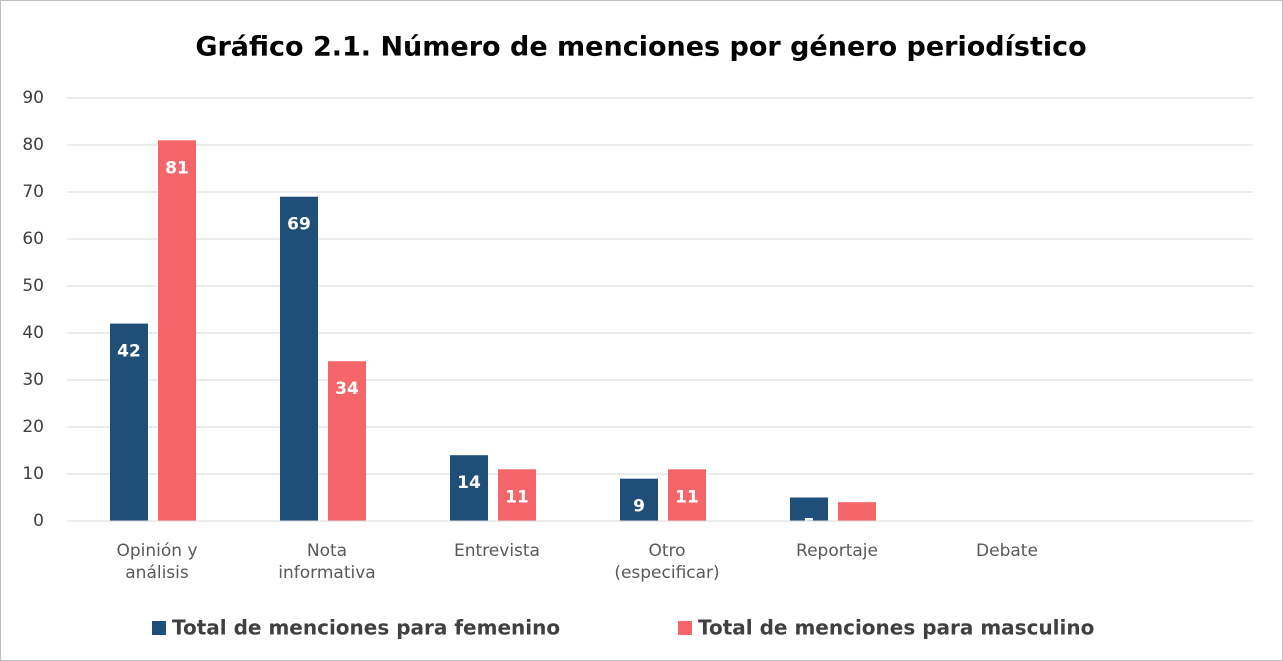  Describe the element at coordinates (33, 239) in the screenshot. I see `y-tick-label: 60` at that location.